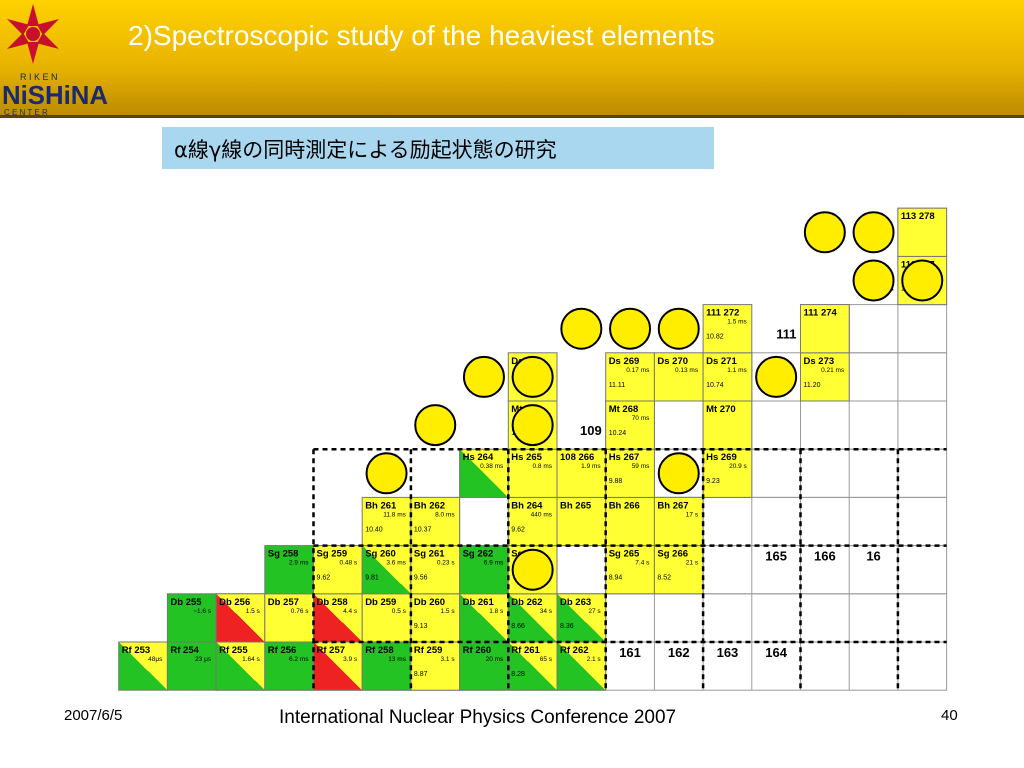 This screenshot has width=1024, height=768. I want to click on nuclide-label: Mt 270, so click(721, 409).